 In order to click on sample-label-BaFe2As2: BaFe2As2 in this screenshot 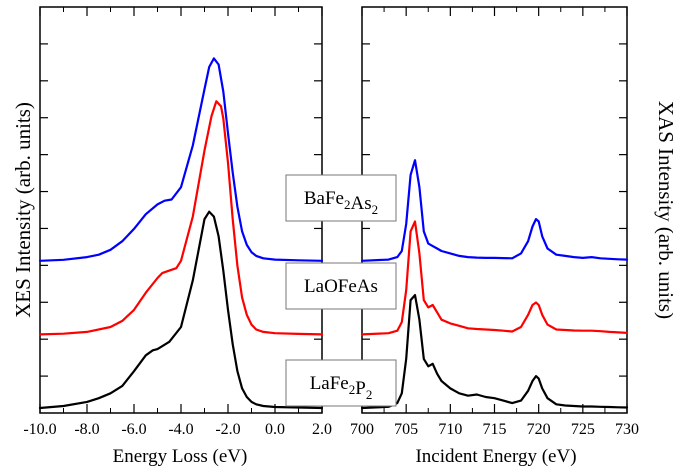, I will do `click(341, 198)`.